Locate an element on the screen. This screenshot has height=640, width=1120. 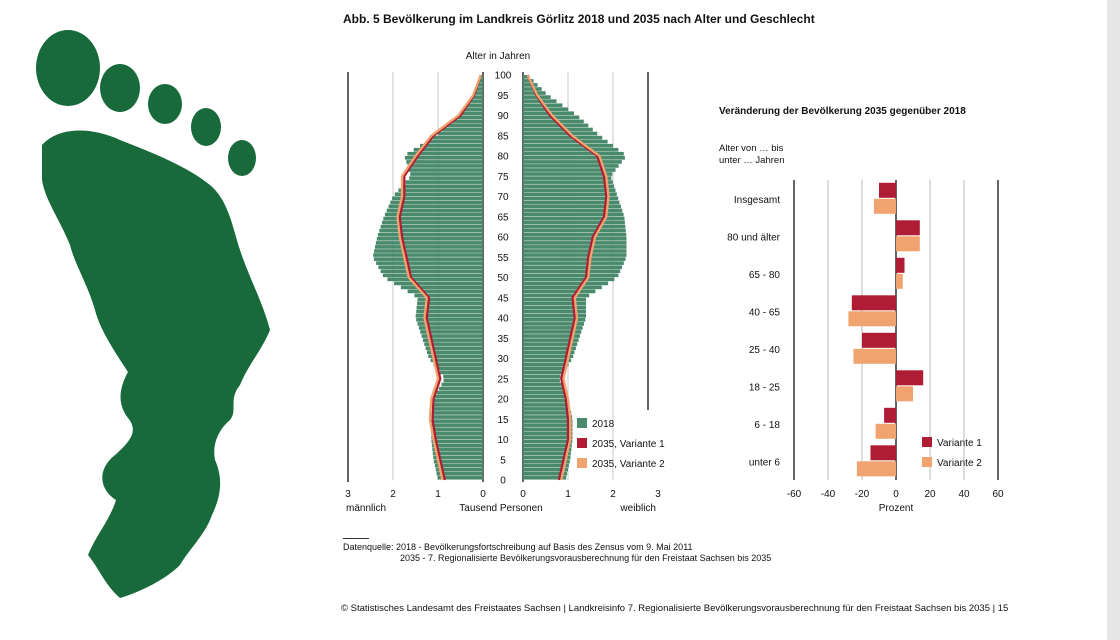
change-x-tick--60: -60 is located at coordinates (794, 494).